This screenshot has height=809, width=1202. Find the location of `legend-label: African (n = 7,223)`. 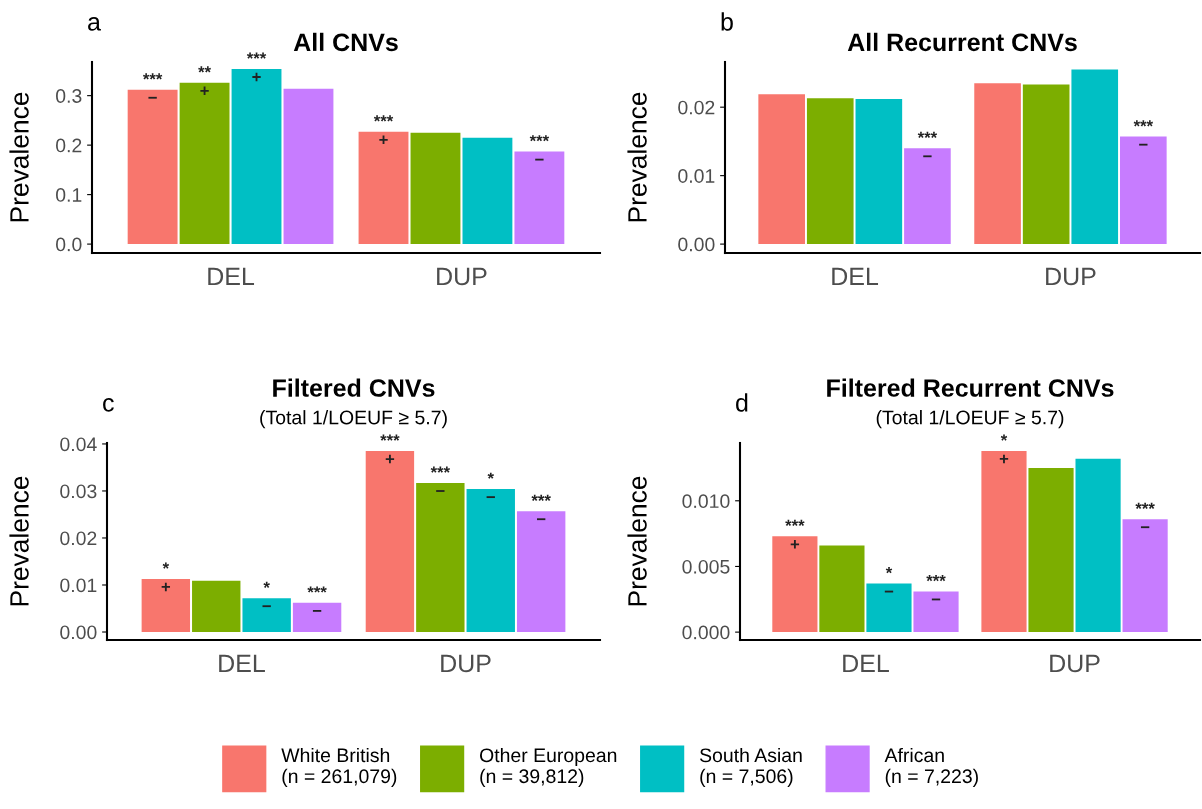

legend-label: African (n = 7,223) is located at coordinates (931, 767).